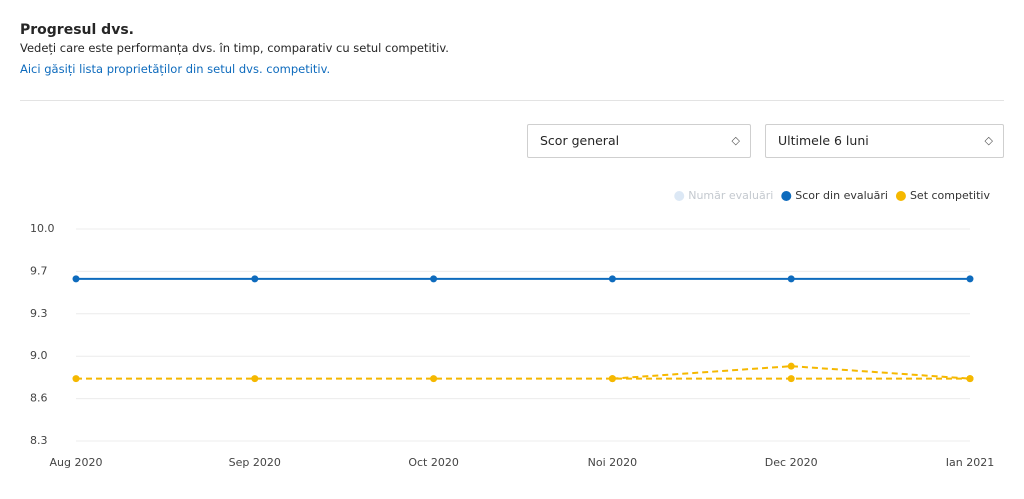 The height and width of the screenshot is (499, 1024). What do you see at coordinates (255, 462) in the screenshot?
I see `x-tick-label: Sep 2020` at bounding box center [255, 462].